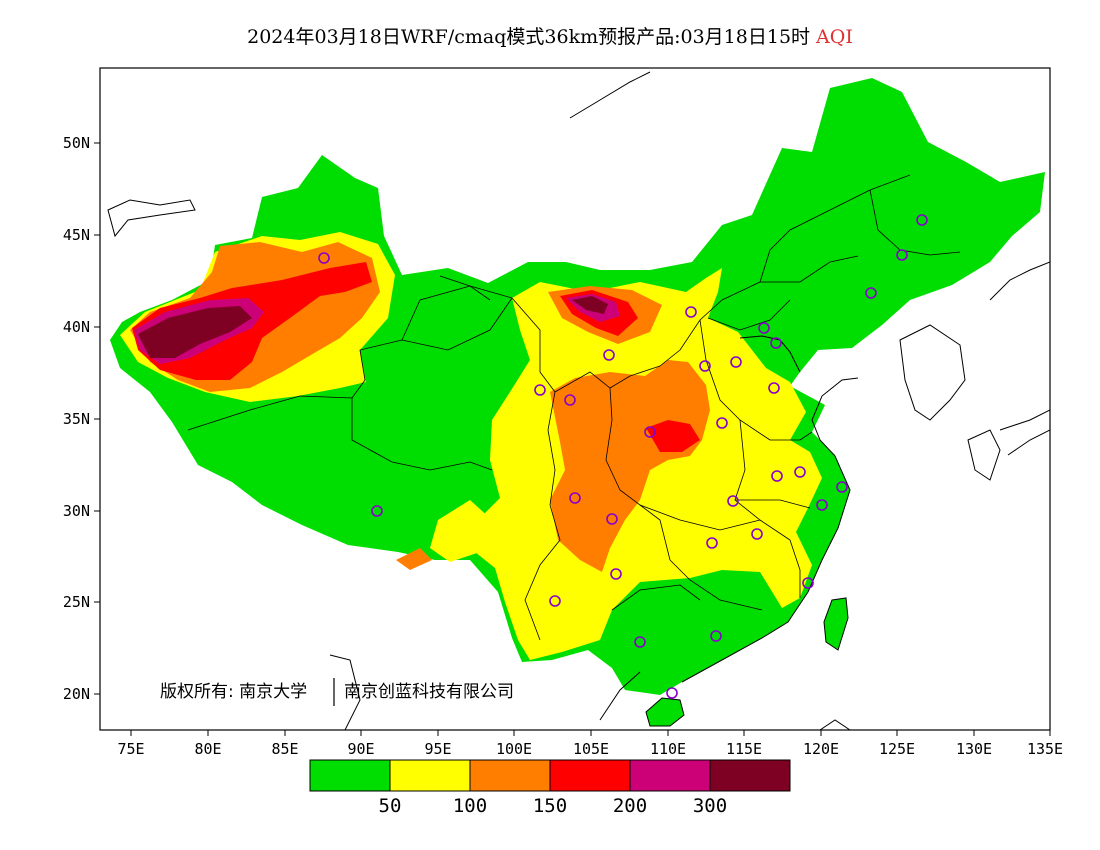  I want to click on lon-tick-label: 100E, so click(514, 749).